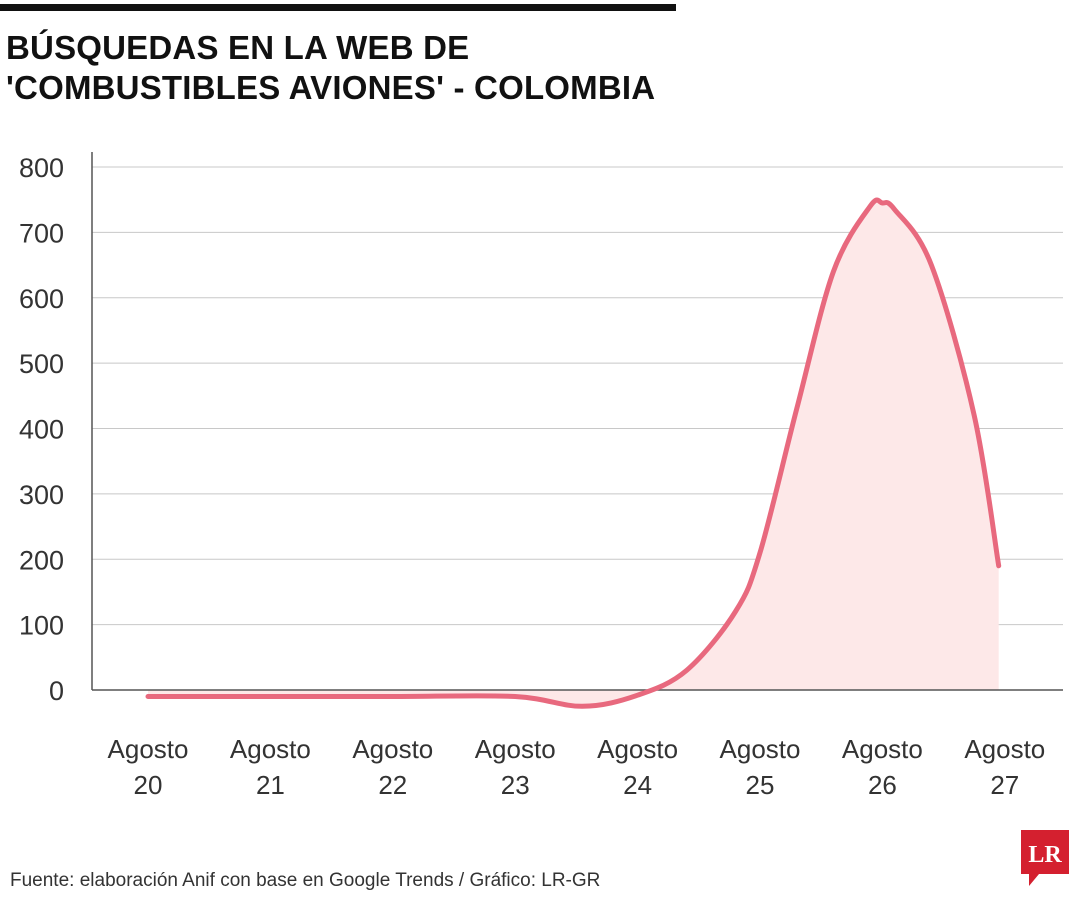 This screenshot has height=900, width=1080. I want to click on y-tick-label-800: 800, so click(41, 168).